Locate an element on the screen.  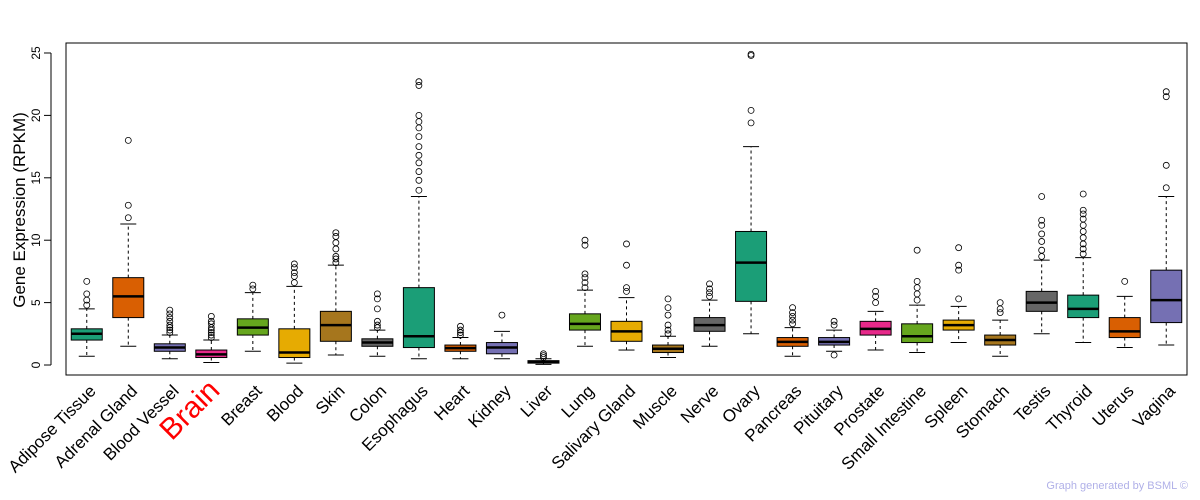
x-category-label: Liver is located at coordinates (537, 401).